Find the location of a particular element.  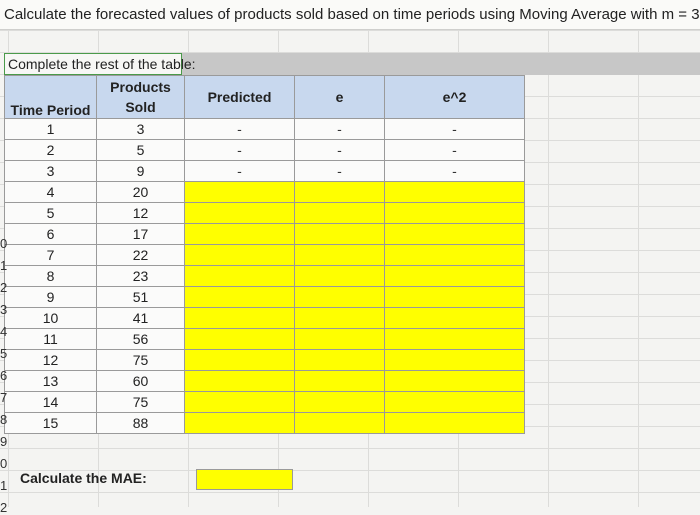

products-sold-cell: 88 is located at coordinates (140, 423).